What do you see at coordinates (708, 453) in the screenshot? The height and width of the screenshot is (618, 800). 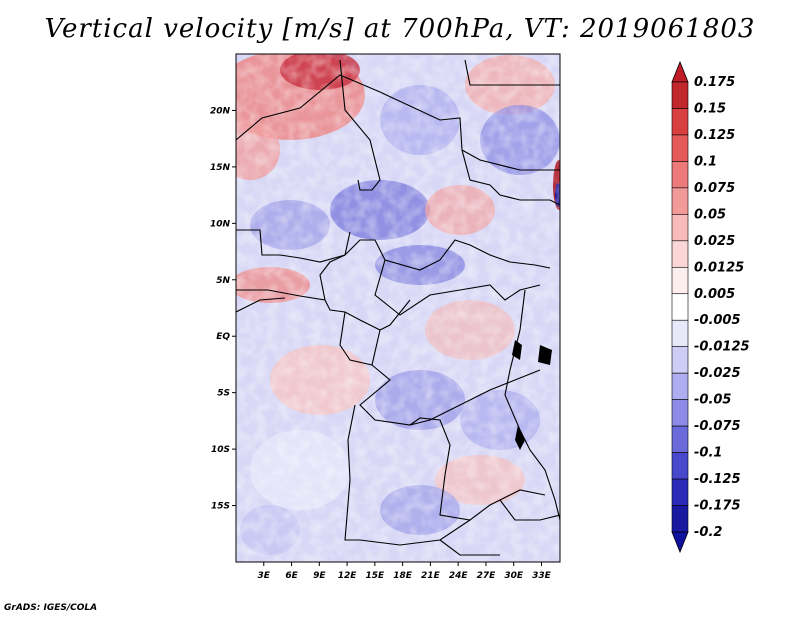 I see `colorbar-label: -0.1` at bounding box center [708, 453].